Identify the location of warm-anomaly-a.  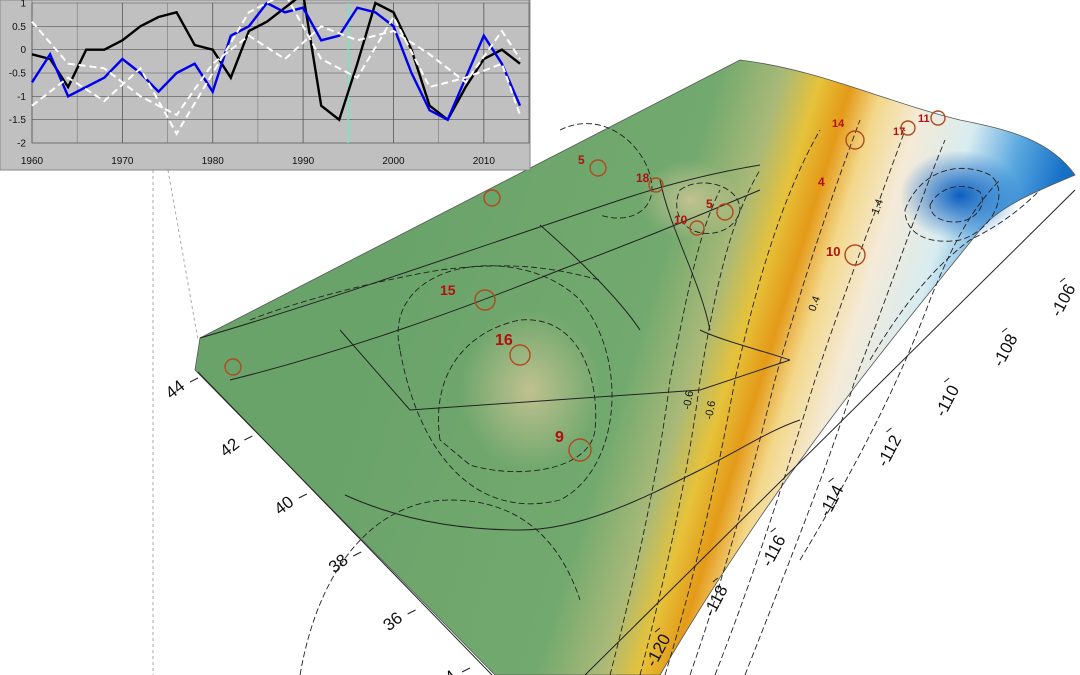
(530, 390).